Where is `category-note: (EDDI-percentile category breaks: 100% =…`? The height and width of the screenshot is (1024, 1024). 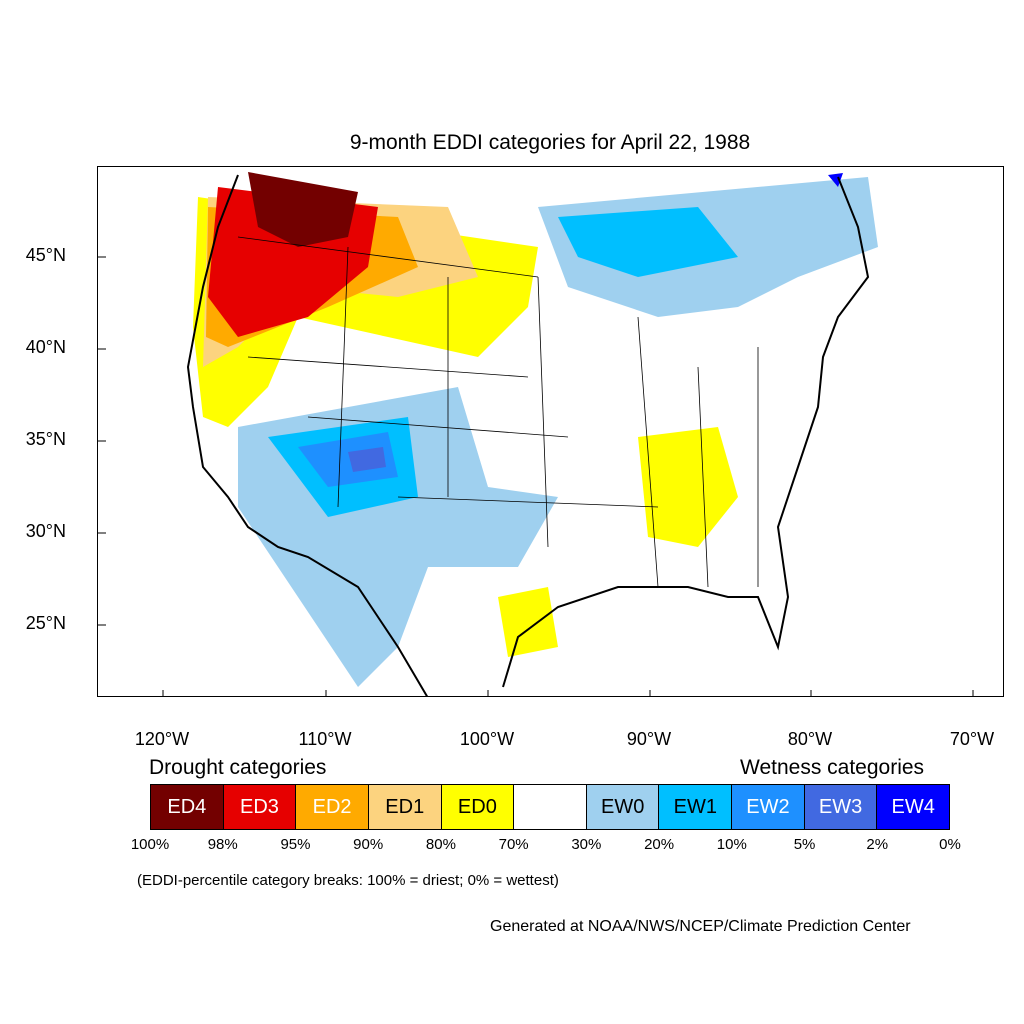
category-note: (EDDI-percentile category breaks: 100% =… is located at coordinates (348, 880).